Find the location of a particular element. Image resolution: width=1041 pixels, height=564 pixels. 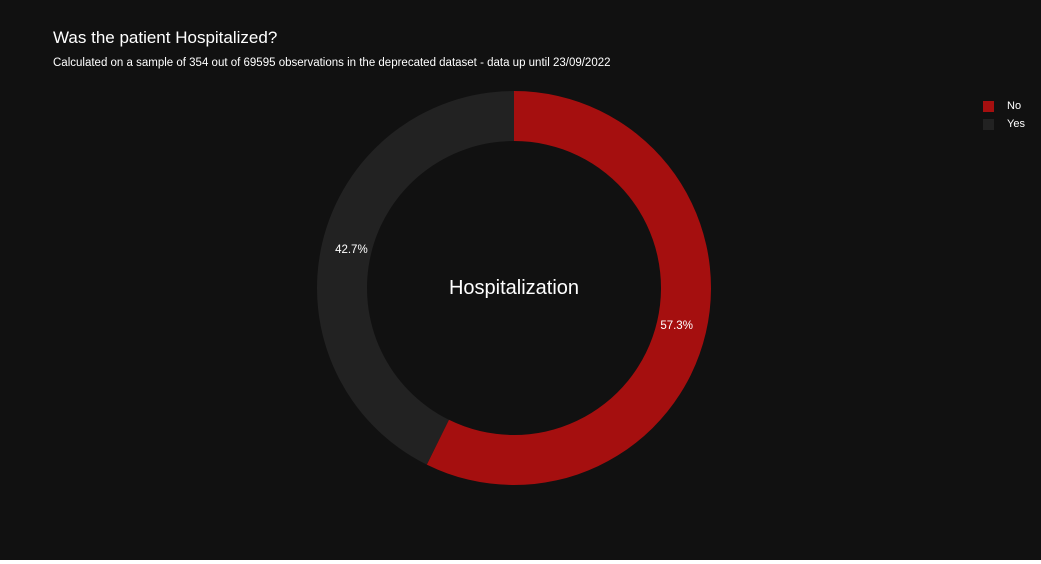

slice-label-yes: 42.7% is located at coordinates (351, 250).